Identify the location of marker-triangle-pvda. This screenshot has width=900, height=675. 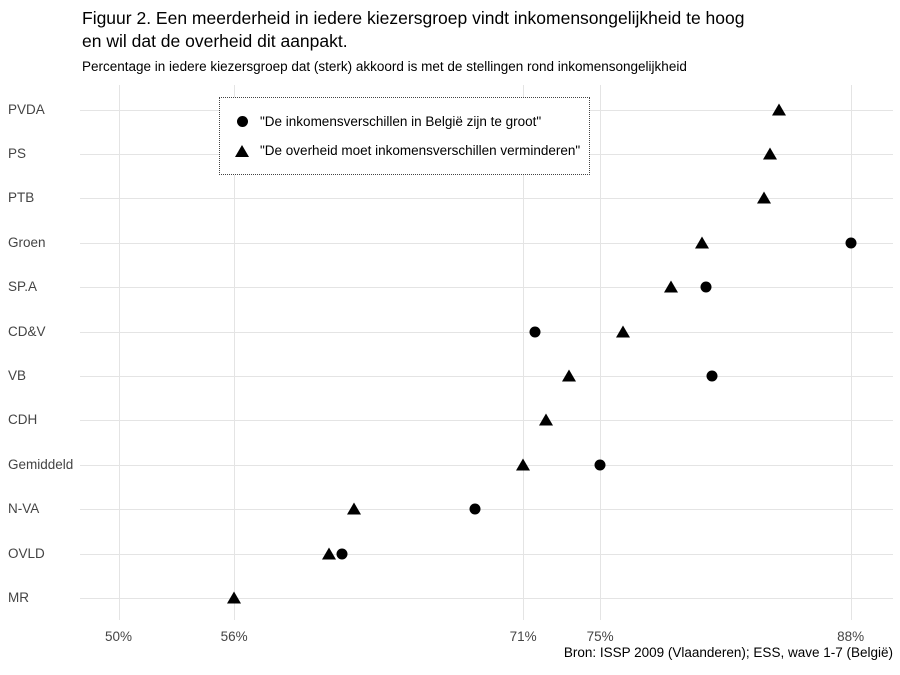
(779, 109).